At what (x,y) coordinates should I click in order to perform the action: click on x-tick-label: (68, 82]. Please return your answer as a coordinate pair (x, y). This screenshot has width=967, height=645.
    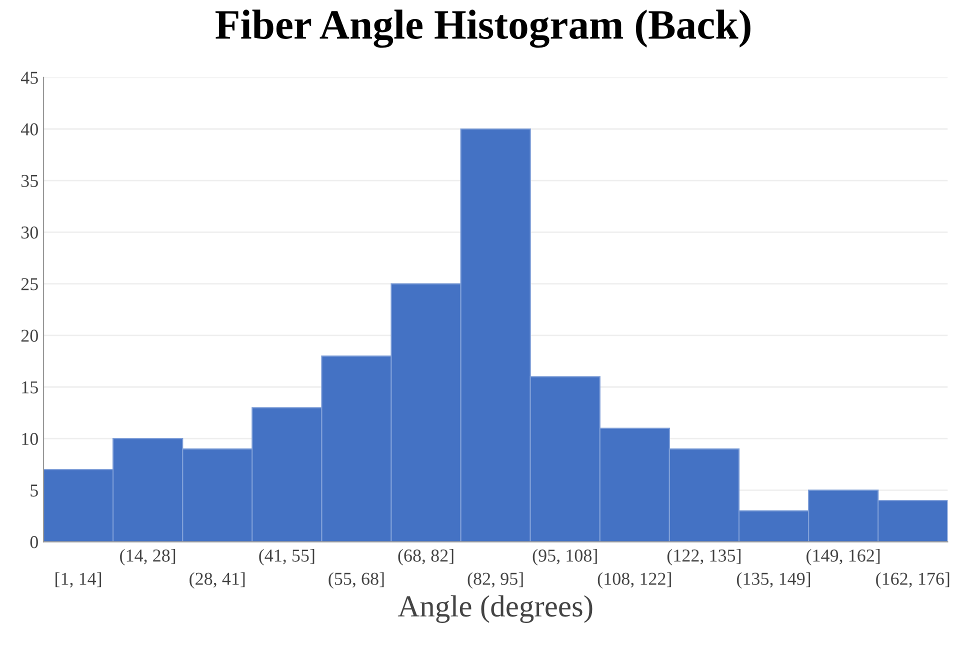
    Looking at the image, I should click on (426, 557).